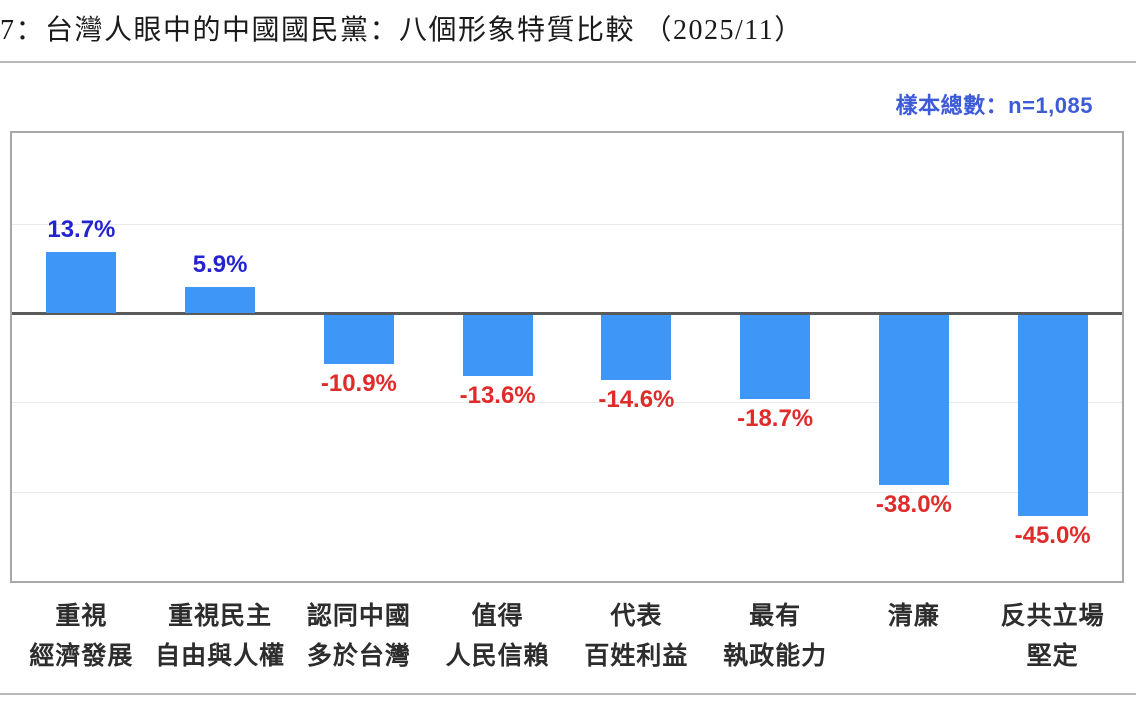 This screenshot has width=1136, height=703. I want to click on category-label-6-line-0: 清廉, so click(913, 616).